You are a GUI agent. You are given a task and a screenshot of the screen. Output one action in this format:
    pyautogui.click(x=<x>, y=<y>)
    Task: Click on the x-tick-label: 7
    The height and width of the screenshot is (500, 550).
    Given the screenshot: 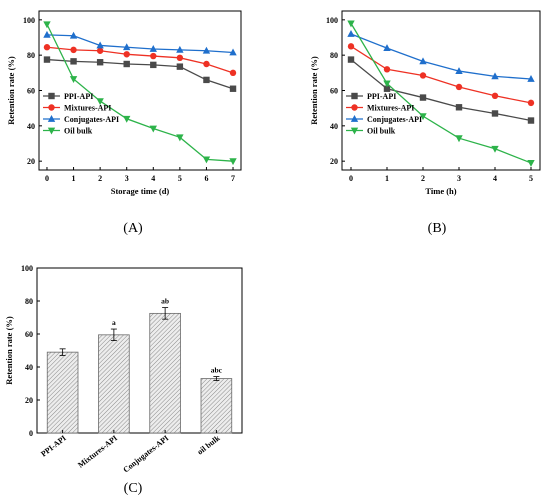 What is the action you would take?
    pyautogui.click(x=233, y=178)
    